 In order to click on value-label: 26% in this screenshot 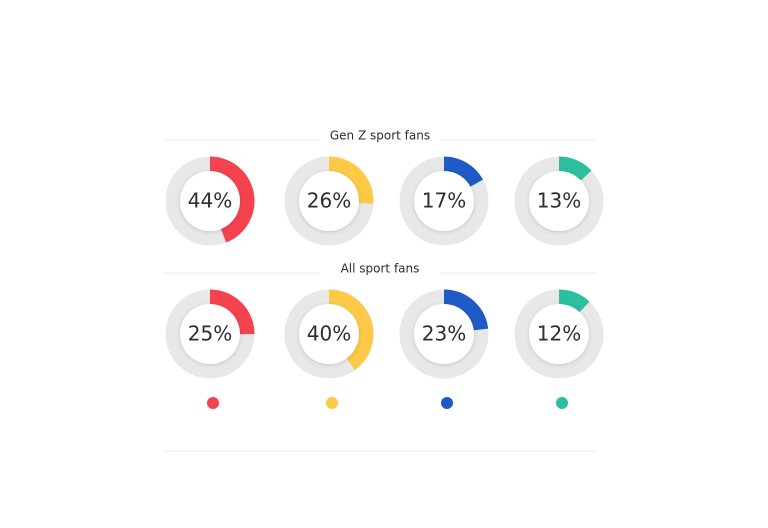, I will do `click(329, 201)`.